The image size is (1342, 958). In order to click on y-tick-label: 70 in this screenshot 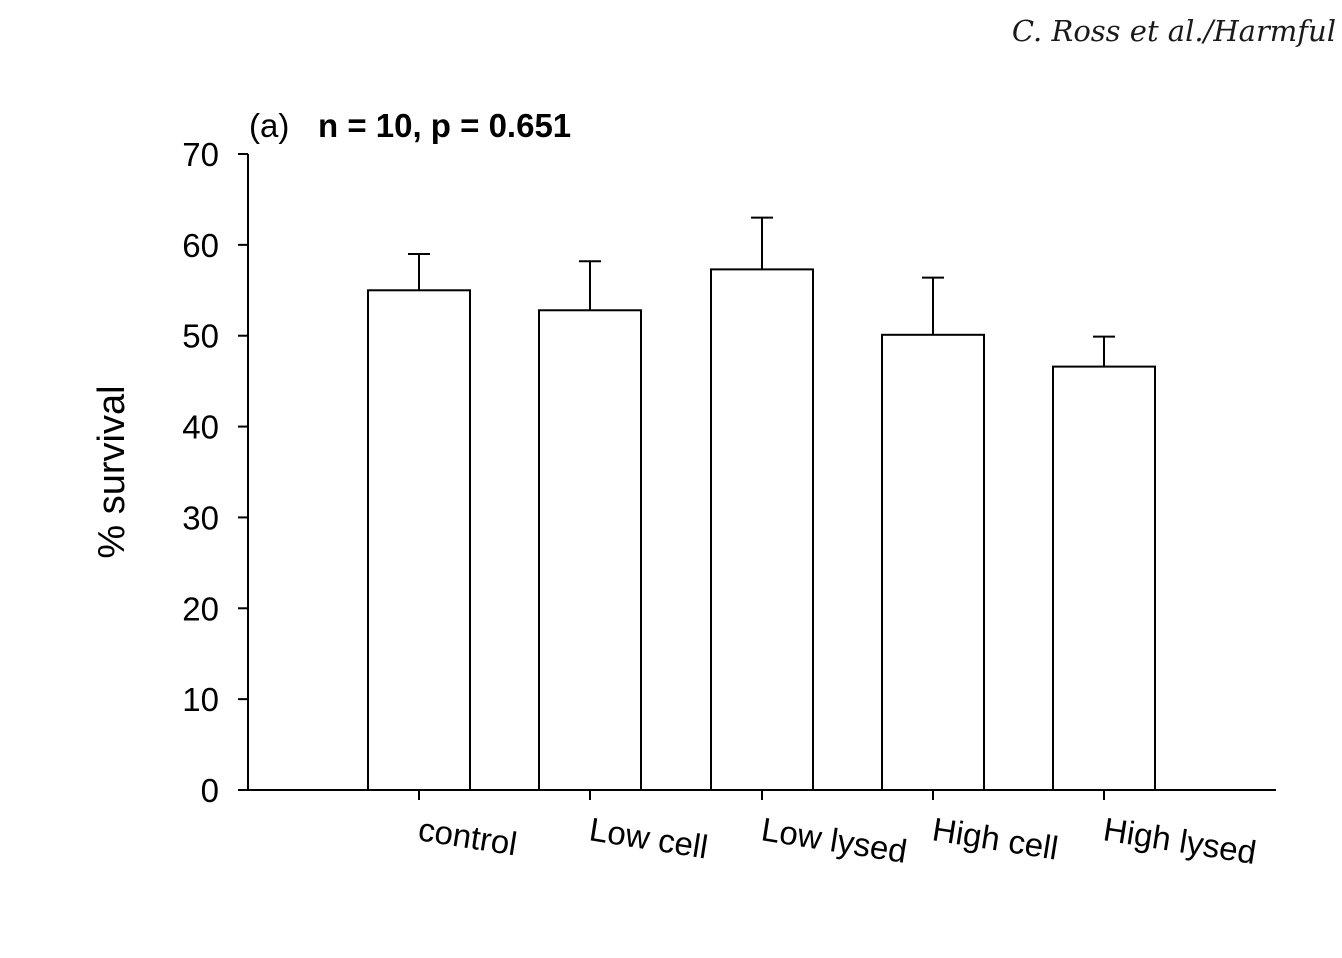, I will do `click(200, 154)`.